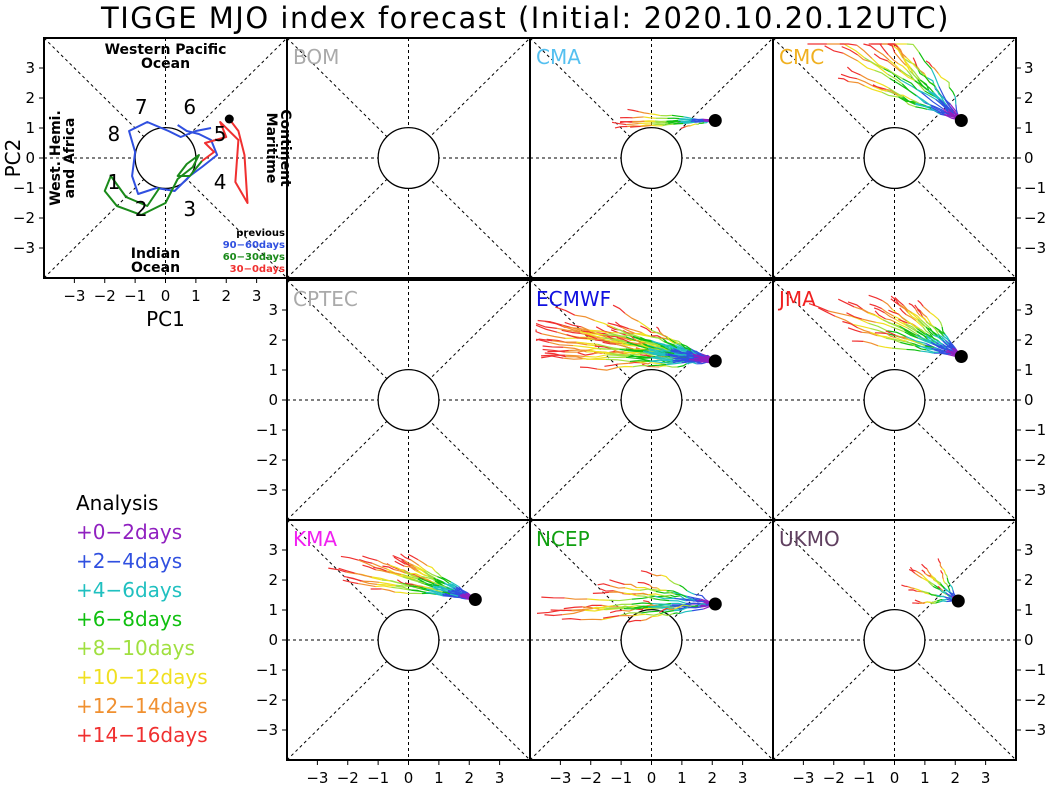  Describe the element at coordinates (220, 182) in the screenshot. I see `phase-number: 4` at that location.